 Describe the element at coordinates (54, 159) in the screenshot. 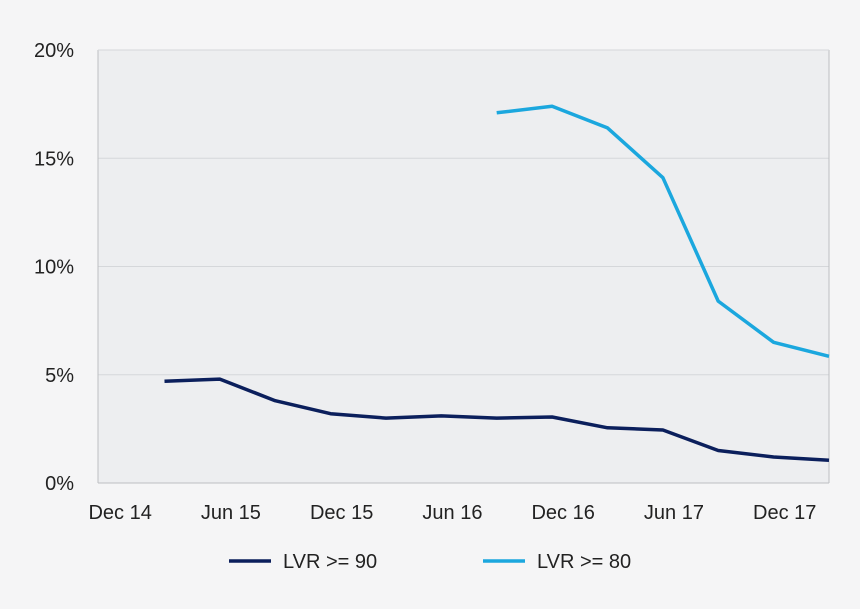

I see `y-tick-label: 15%` at that location.